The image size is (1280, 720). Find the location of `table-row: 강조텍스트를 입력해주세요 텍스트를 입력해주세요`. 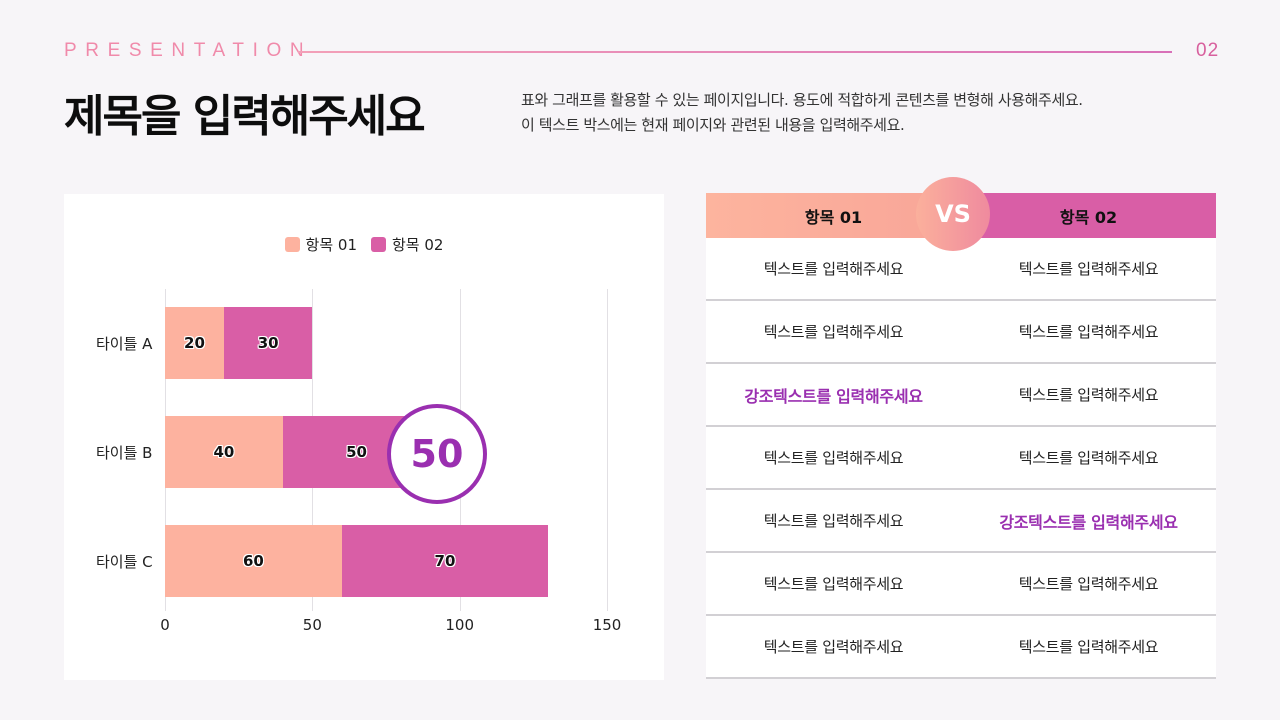

table-row: 강조텍스트를 입력해주세요 텍스트를 입력해주세요 is located at coordinates (961, 395).